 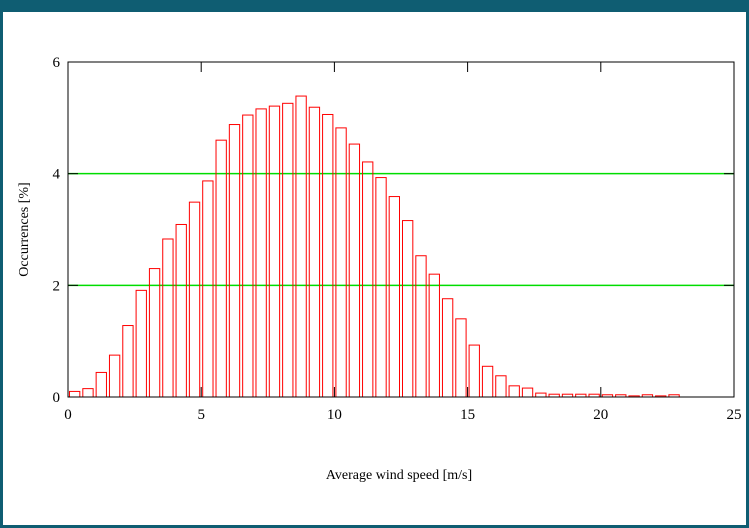 I want to click on y-tick-label: 2, so click(x=57, y=286).